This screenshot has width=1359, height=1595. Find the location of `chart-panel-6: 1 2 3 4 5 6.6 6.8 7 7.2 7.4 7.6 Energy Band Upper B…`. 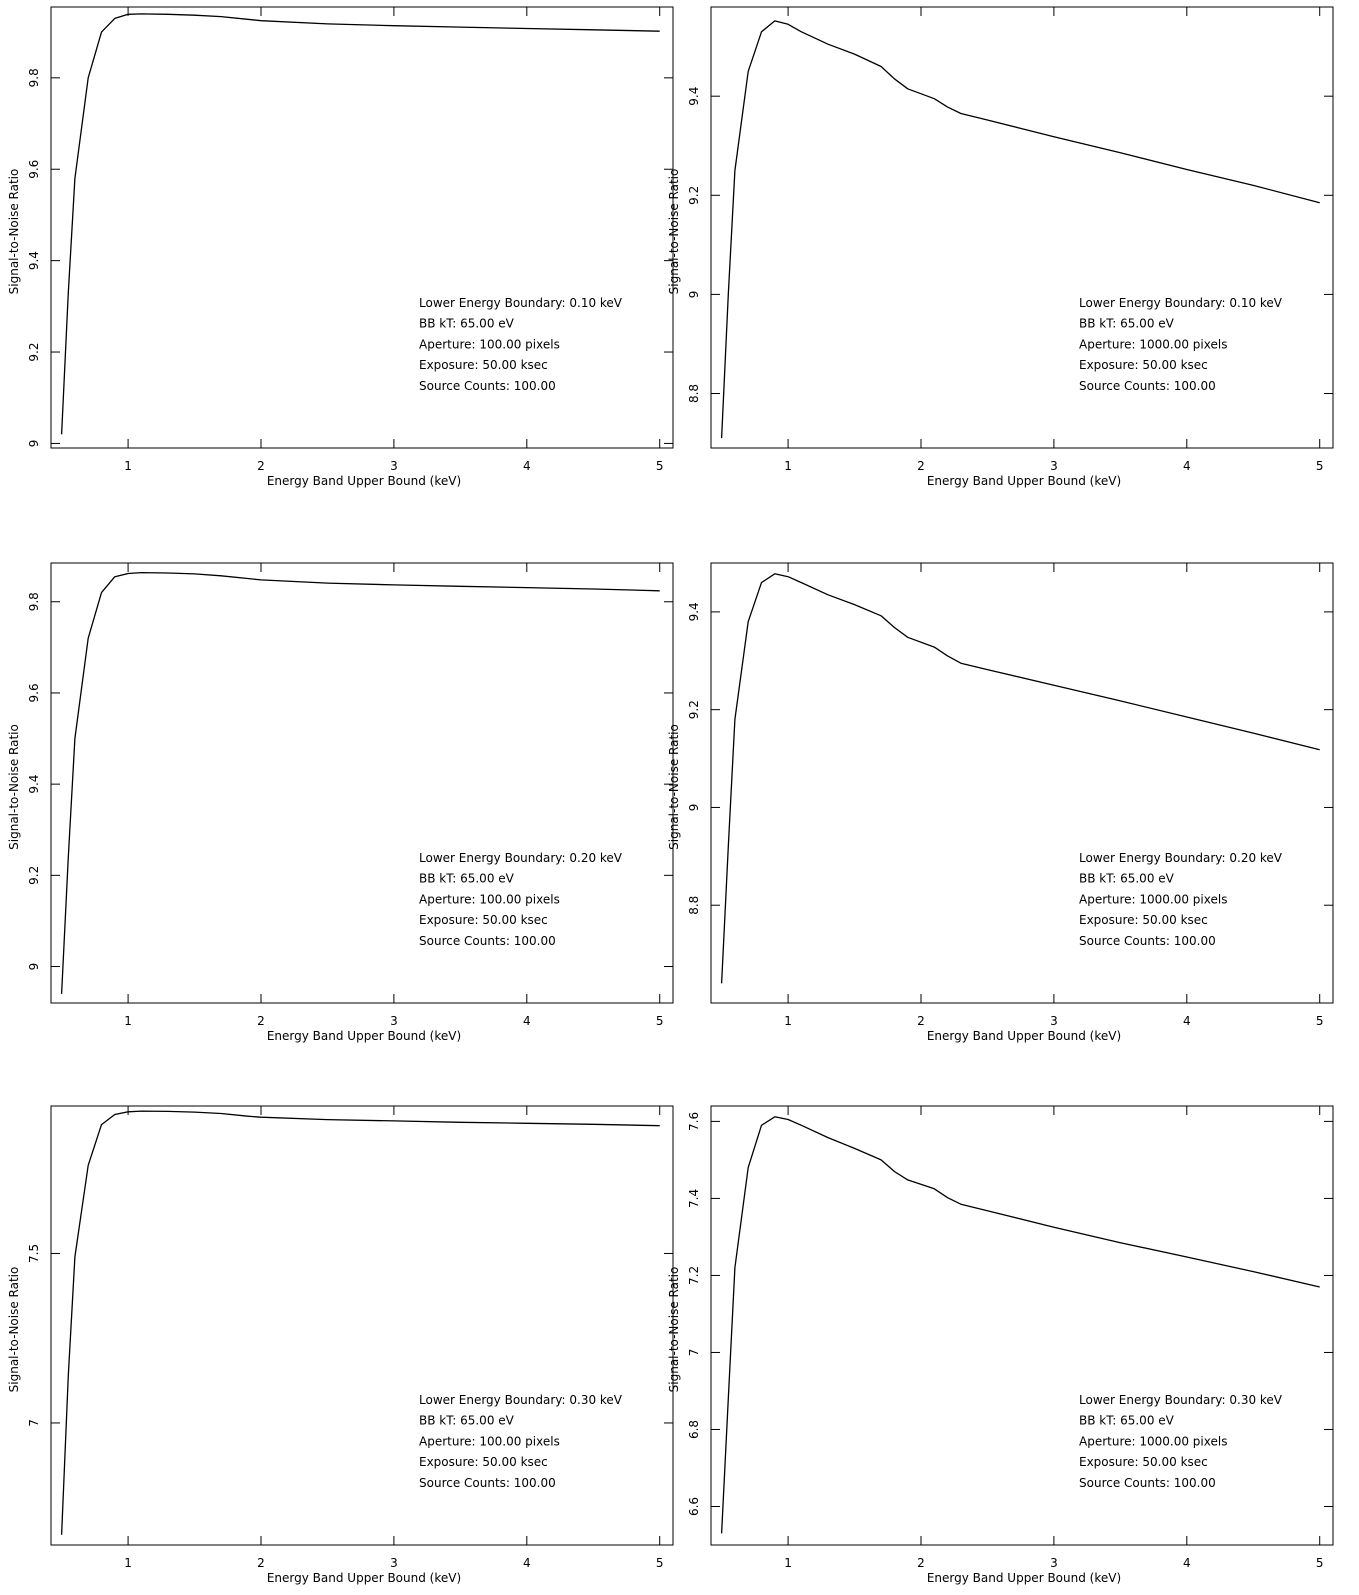

chart-panel-6: 1 2 3 4 5 6.6 6.8 7 7.2 7.4 7.6 Energy Band Upper B… is located at coordinates (1000, 1345).